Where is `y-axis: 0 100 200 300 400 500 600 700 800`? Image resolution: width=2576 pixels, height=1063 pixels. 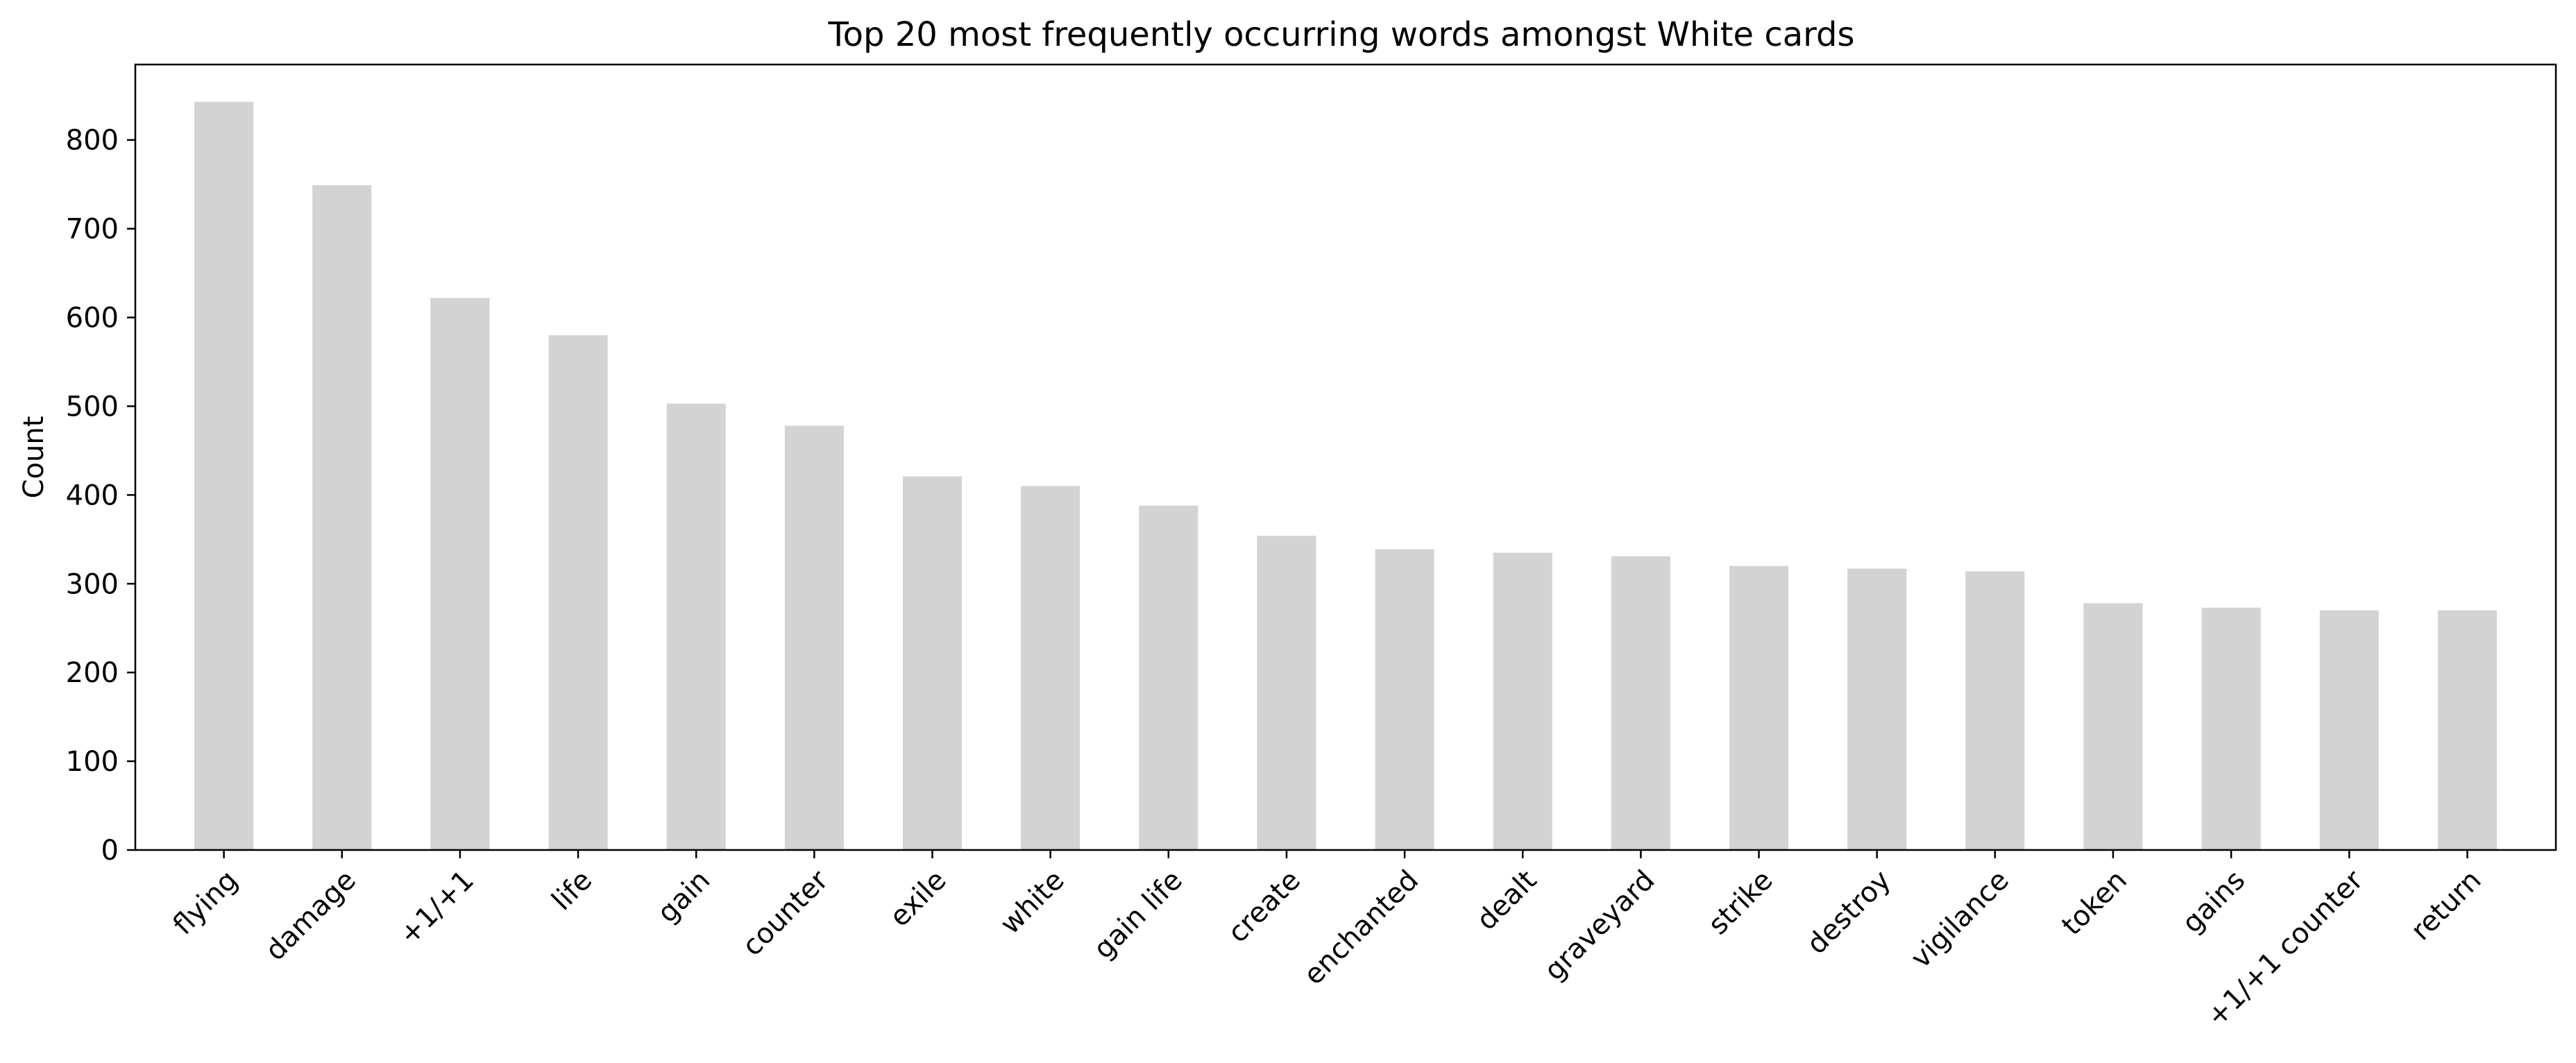 y-axis: 0 100 200 300 400 500 600 700 800 is located at coordinates (100, 496).